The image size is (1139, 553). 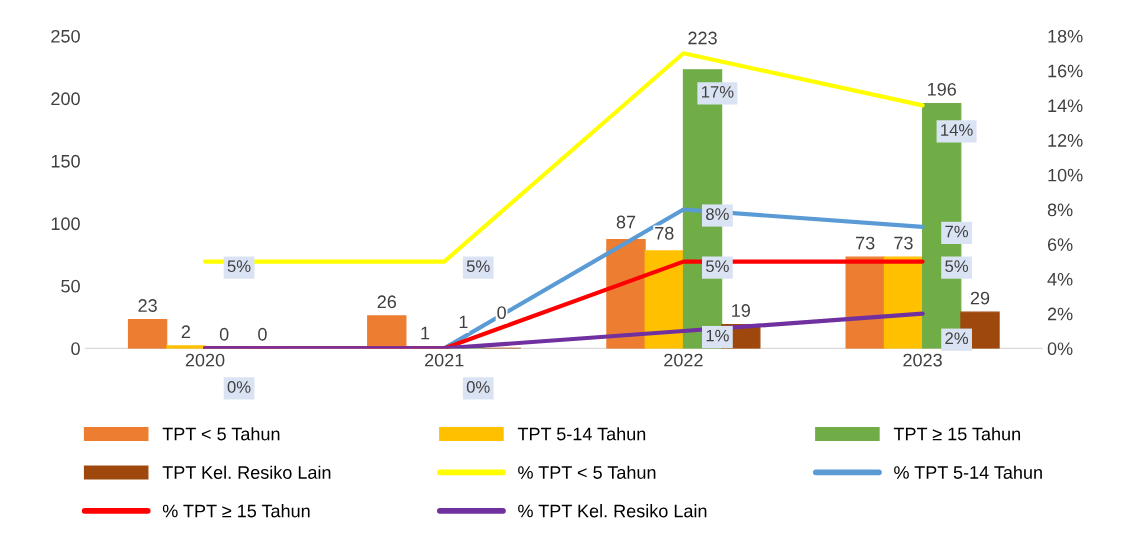 What do you see at coordinates (1060, 314) in the screenshot?
I see `y2-tick-label: 2%` at bounding box center [1060, 314].